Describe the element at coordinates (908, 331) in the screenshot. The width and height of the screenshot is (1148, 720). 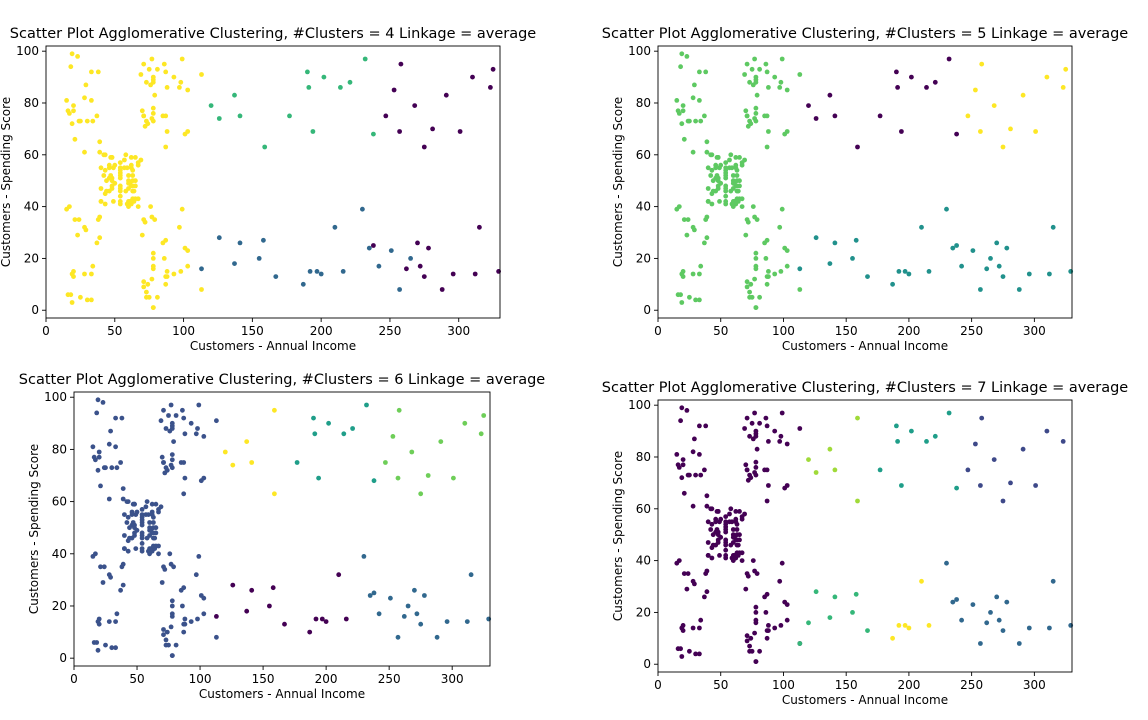
I see `x-tick-label: 200` at that location.